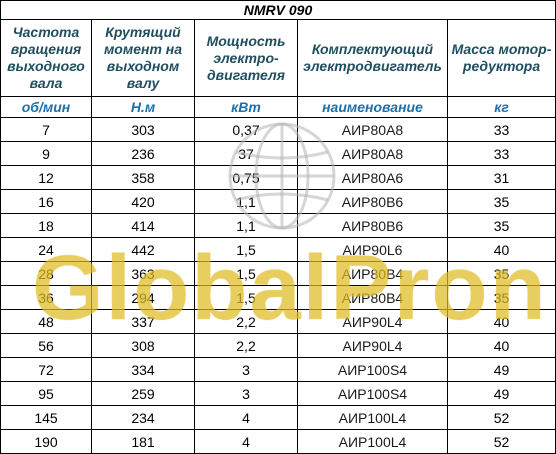  Describe the element at coordinates (372, 107) in the screenshot. I see `unit-cell-4: наименование` at that location.